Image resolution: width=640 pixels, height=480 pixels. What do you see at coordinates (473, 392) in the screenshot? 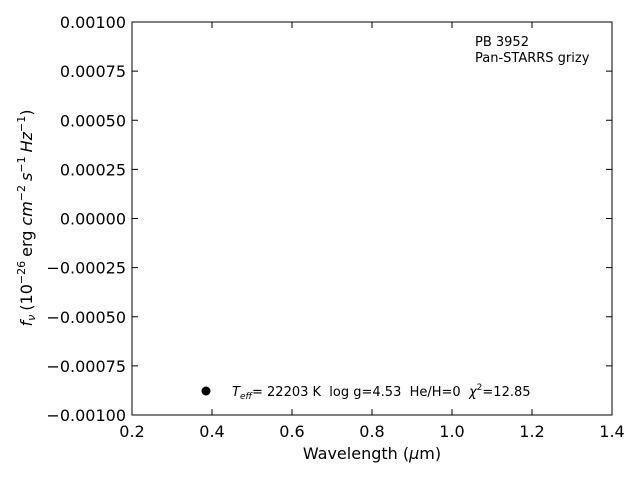
I see `legend-chi-symbol: χ` at bounding box center [473, 392].